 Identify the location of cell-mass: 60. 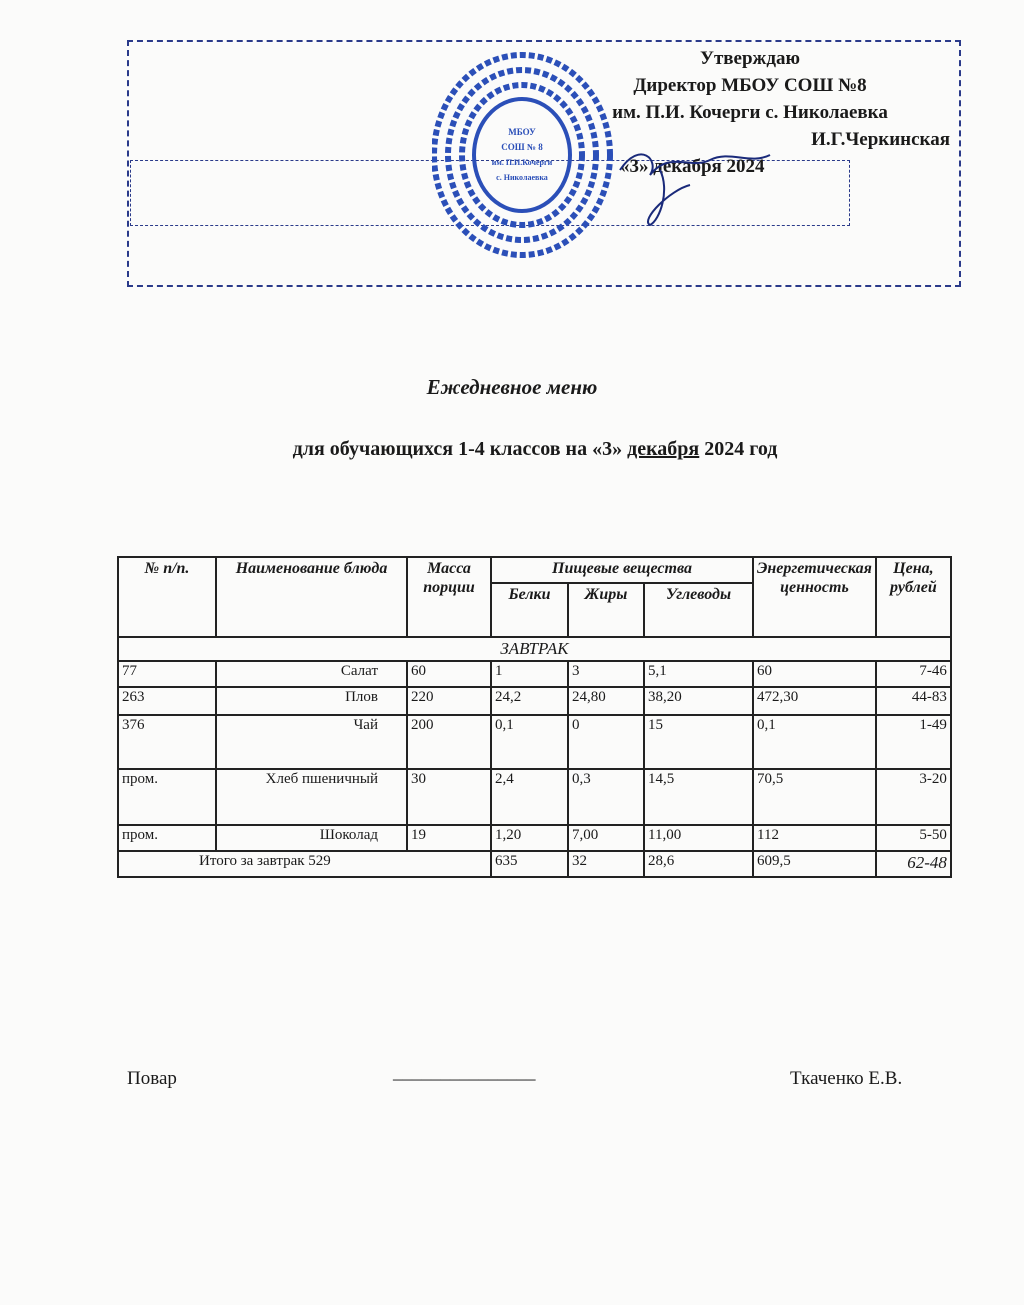
(449, 674).